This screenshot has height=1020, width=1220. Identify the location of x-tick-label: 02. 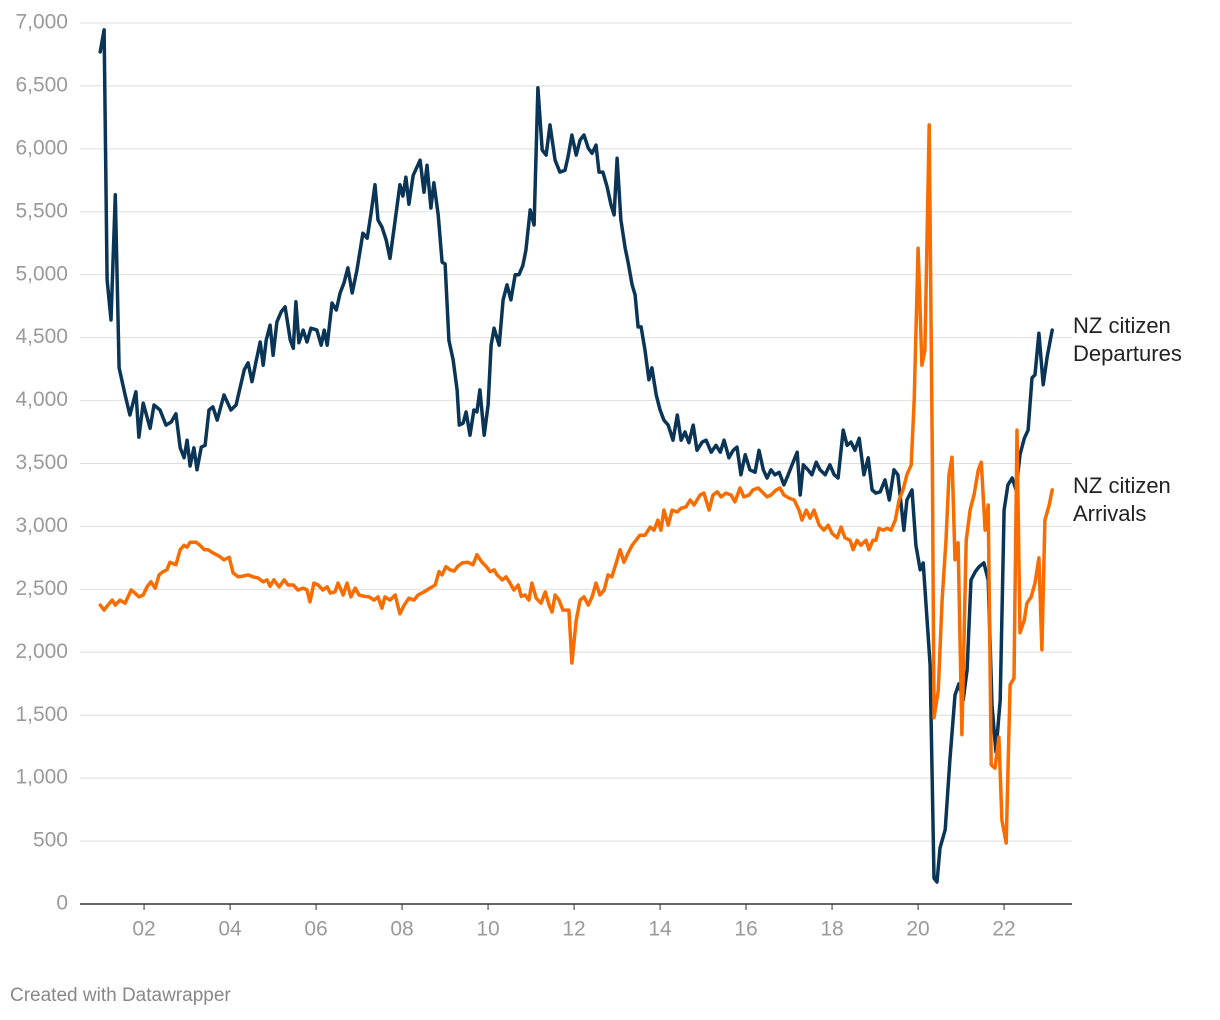
(143, 929).